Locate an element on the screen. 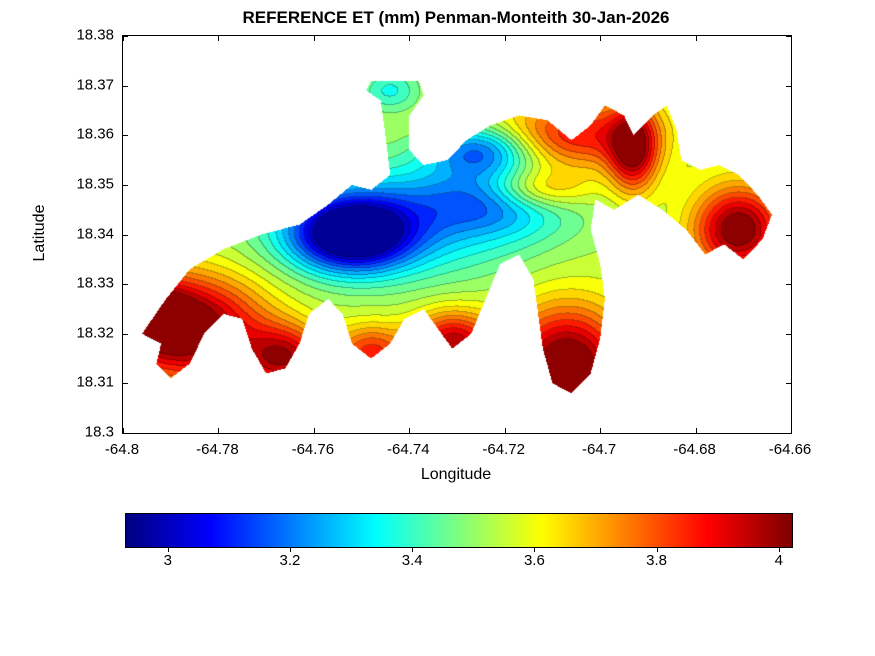  colorbar is located at coordinates (459, 530).